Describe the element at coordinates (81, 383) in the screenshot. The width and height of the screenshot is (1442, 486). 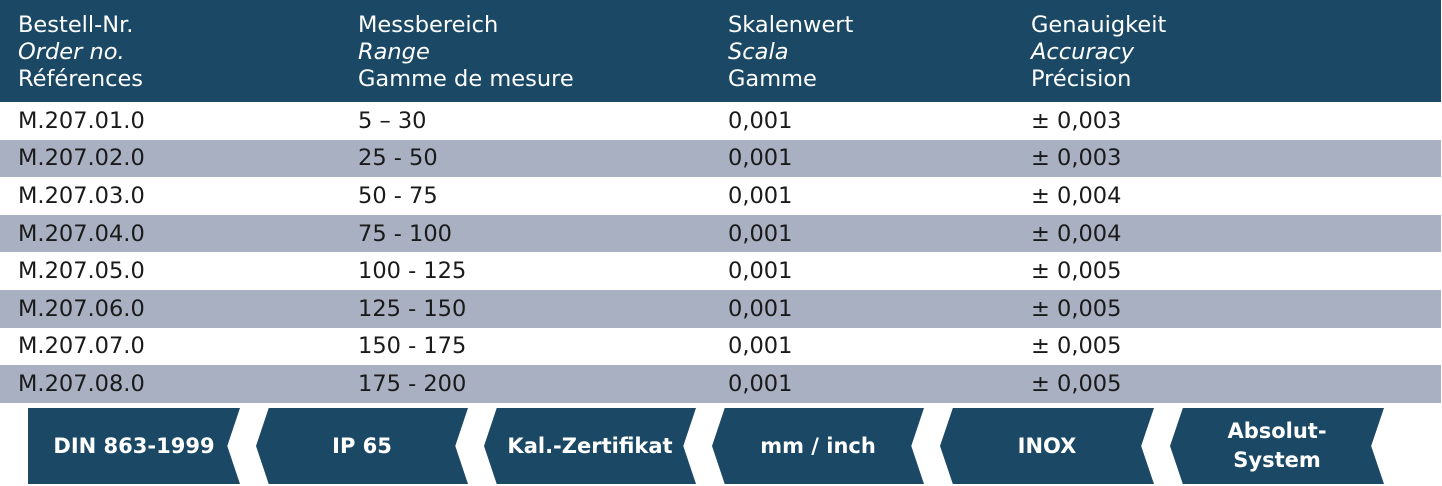
I see `order-number-cell: M.207.08.0` at that location.